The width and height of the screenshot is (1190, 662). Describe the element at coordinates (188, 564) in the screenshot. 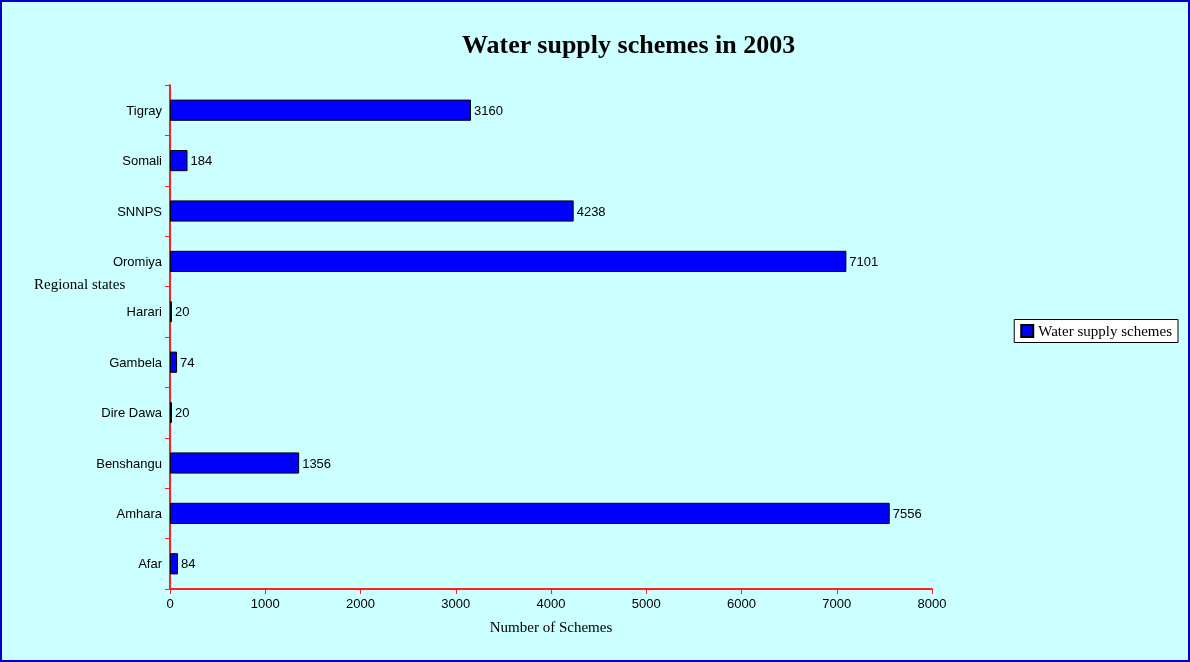

I see `data-label: 84` at that location.